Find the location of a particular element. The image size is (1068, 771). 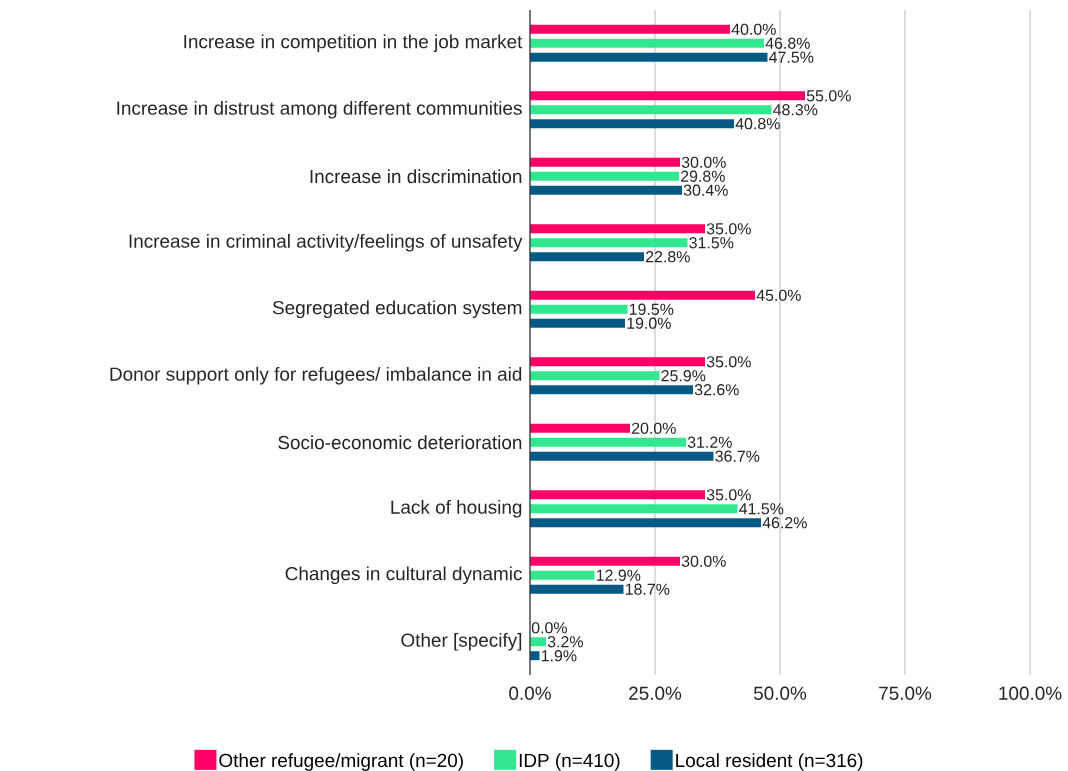

data-label: 20.0% is located at coordinates (654, 428).